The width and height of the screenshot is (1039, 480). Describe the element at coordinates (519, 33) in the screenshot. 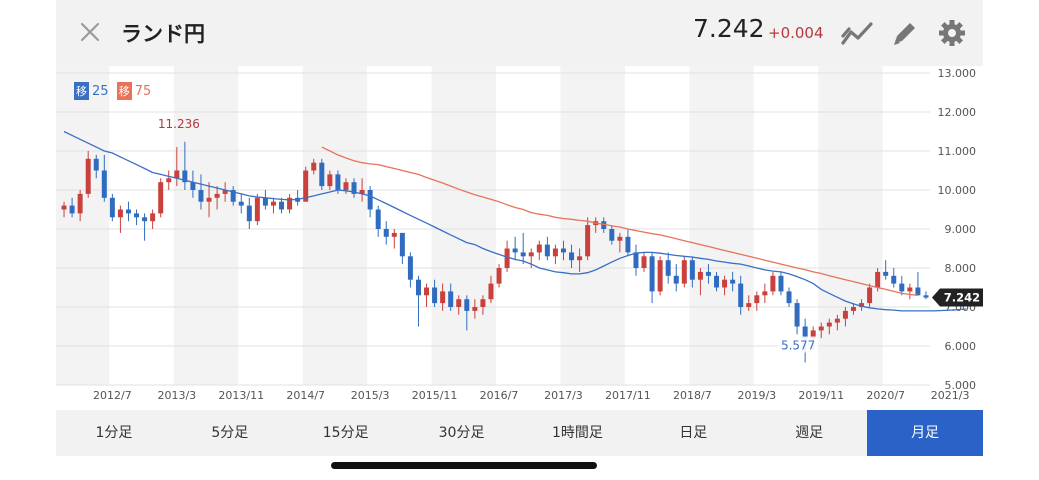

I see `header-bar: ランド円 7.242 +0.004` at that location.